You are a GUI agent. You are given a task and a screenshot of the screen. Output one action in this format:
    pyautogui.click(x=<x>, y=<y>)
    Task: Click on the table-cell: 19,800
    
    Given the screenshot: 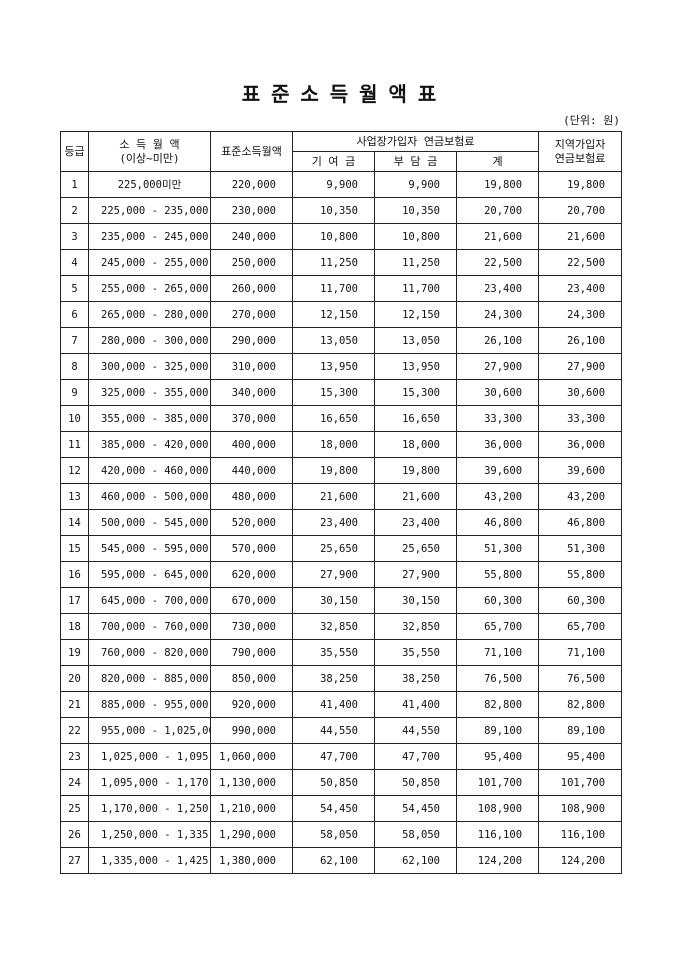 What is the action you would take?
    pyautogui.click(x=580, y=184)
    